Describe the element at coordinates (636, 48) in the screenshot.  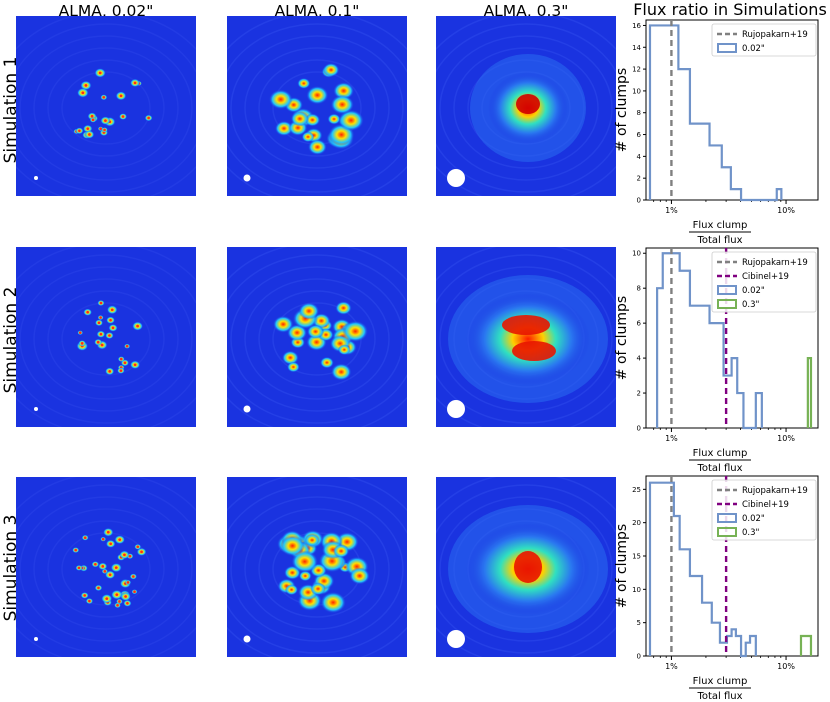
I see `y-tick-label: 14` at that location.